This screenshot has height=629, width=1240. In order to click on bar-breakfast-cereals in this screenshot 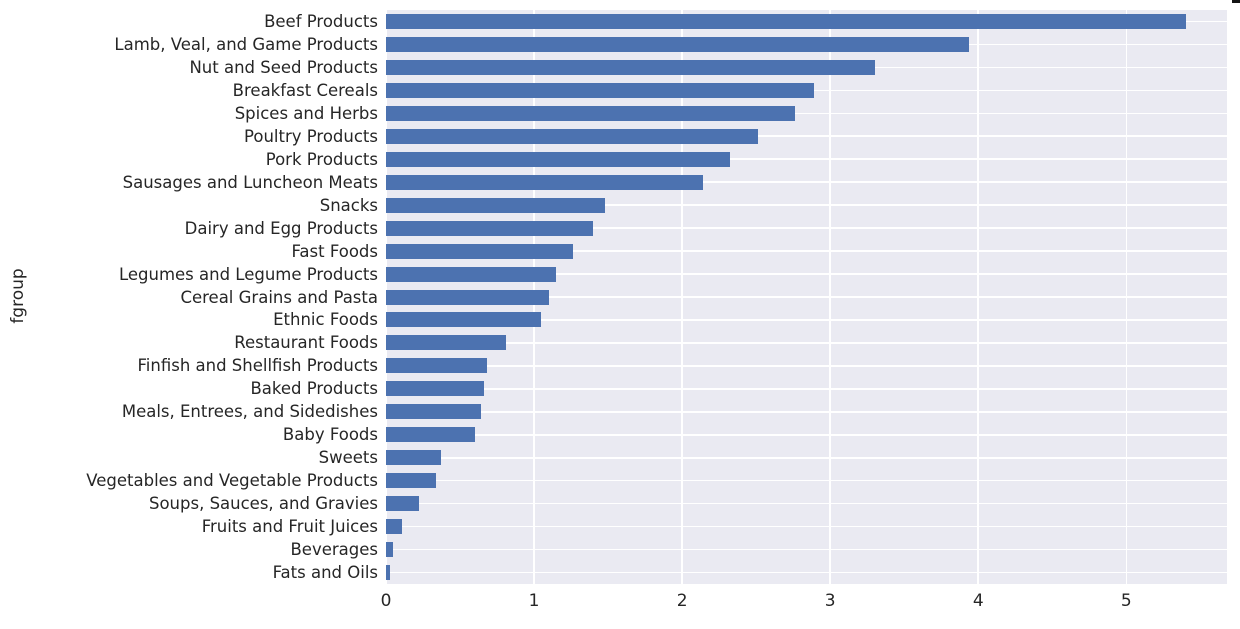, I will do `click(600, 90)`.